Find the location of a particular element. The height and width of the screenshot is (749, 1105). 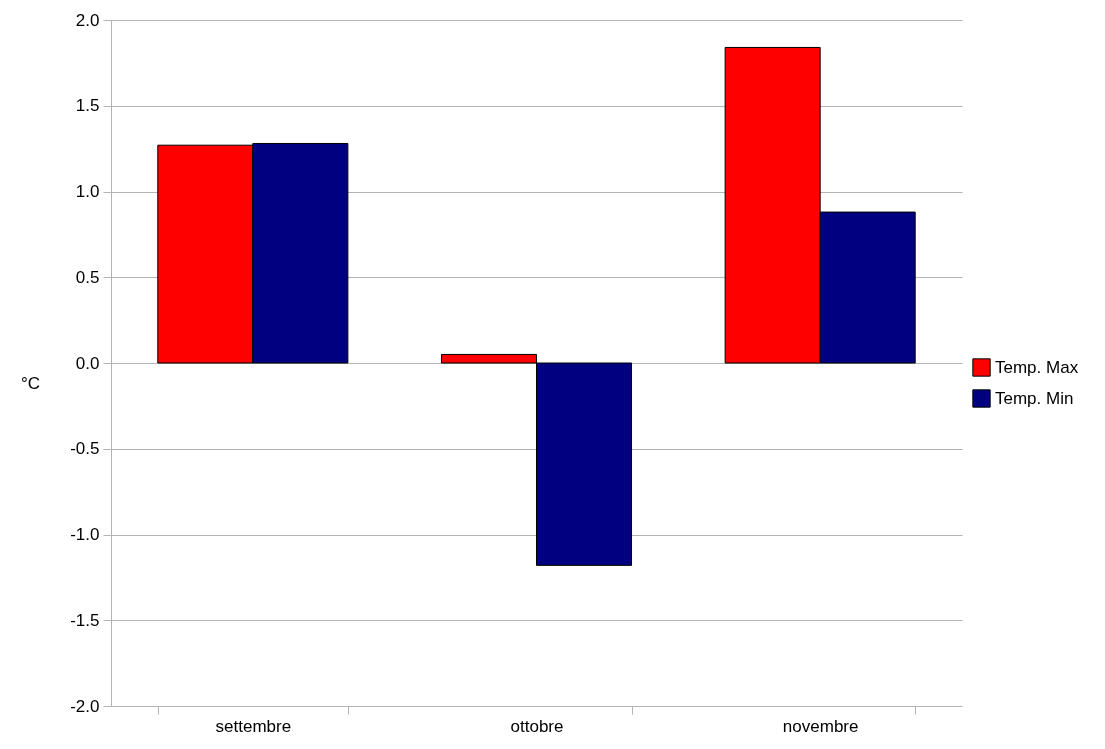

x-tick-label: ottobre is located at coordinates (537, 726).